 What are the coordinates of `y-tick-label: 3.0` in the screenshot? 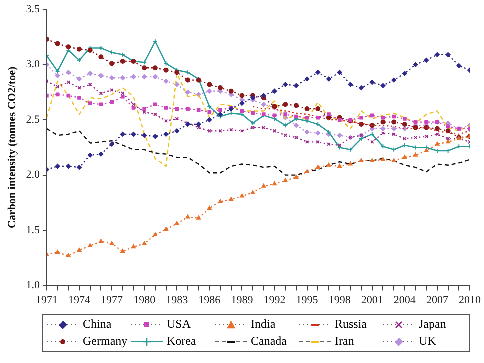 It's located at (33, 64).